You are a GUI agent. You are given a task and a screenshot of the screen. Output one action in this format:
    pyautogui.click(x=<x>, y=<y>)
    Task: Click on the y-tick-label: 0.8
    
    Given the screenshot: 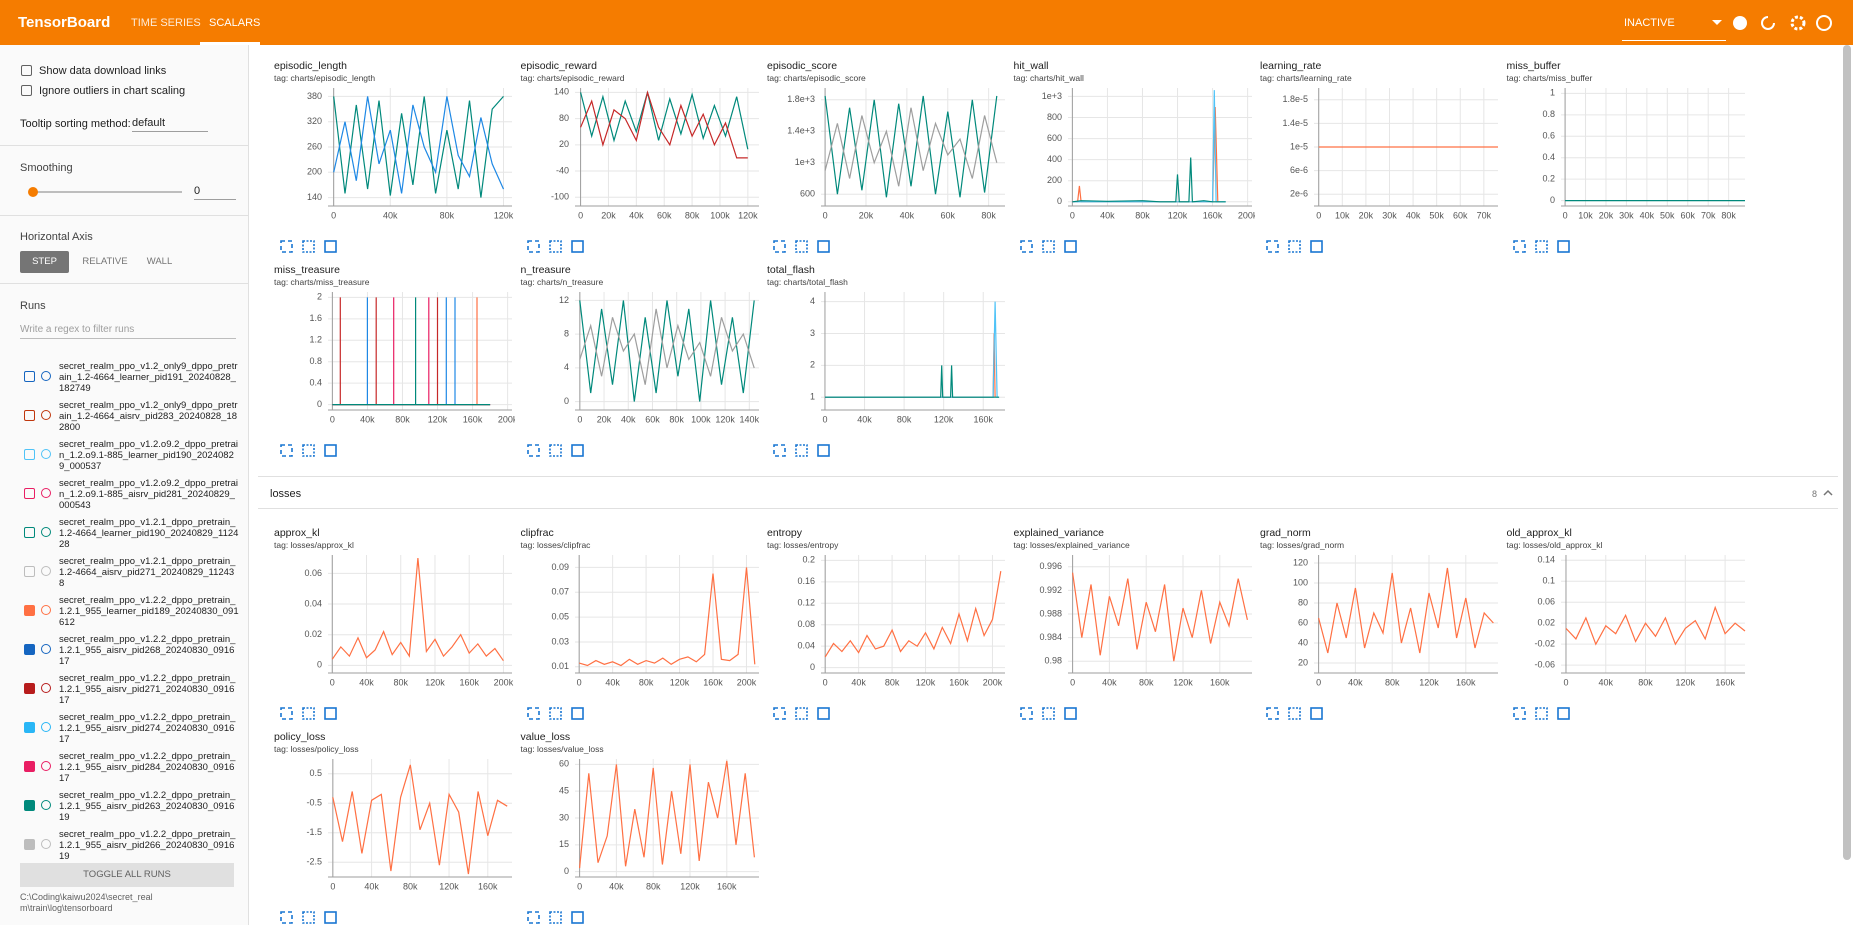 What is the action you would take?
    pyautogui.click(x=1548, y=114)
    